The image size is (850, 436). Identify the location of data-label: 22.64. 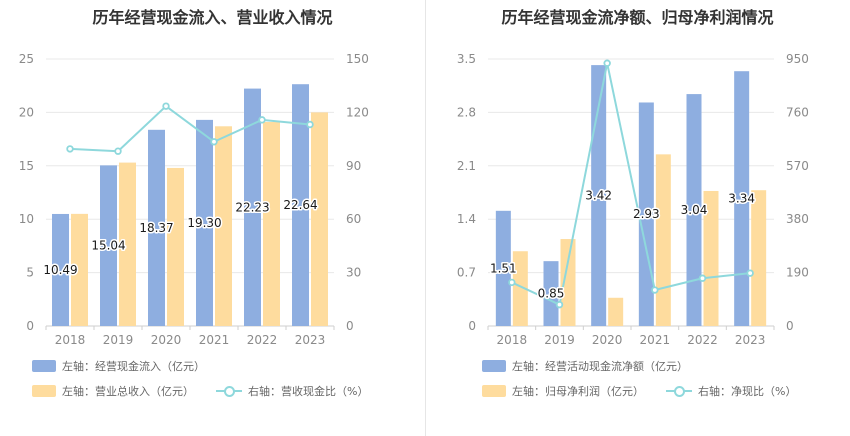
(300, 205).